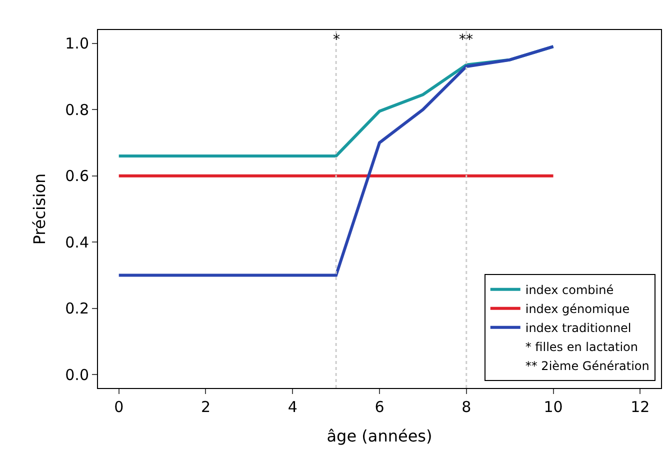  What do you see at coordinates (77, 375) in the screenshot?
I see `y-tick-label: 0.0` at bounding box center [77, 375].